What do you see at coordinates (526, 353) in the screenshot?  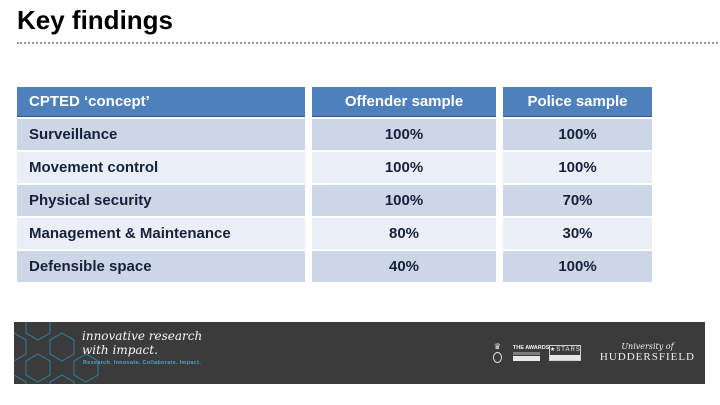 I see `the-awards-subline` at bounding box center [526, 353].